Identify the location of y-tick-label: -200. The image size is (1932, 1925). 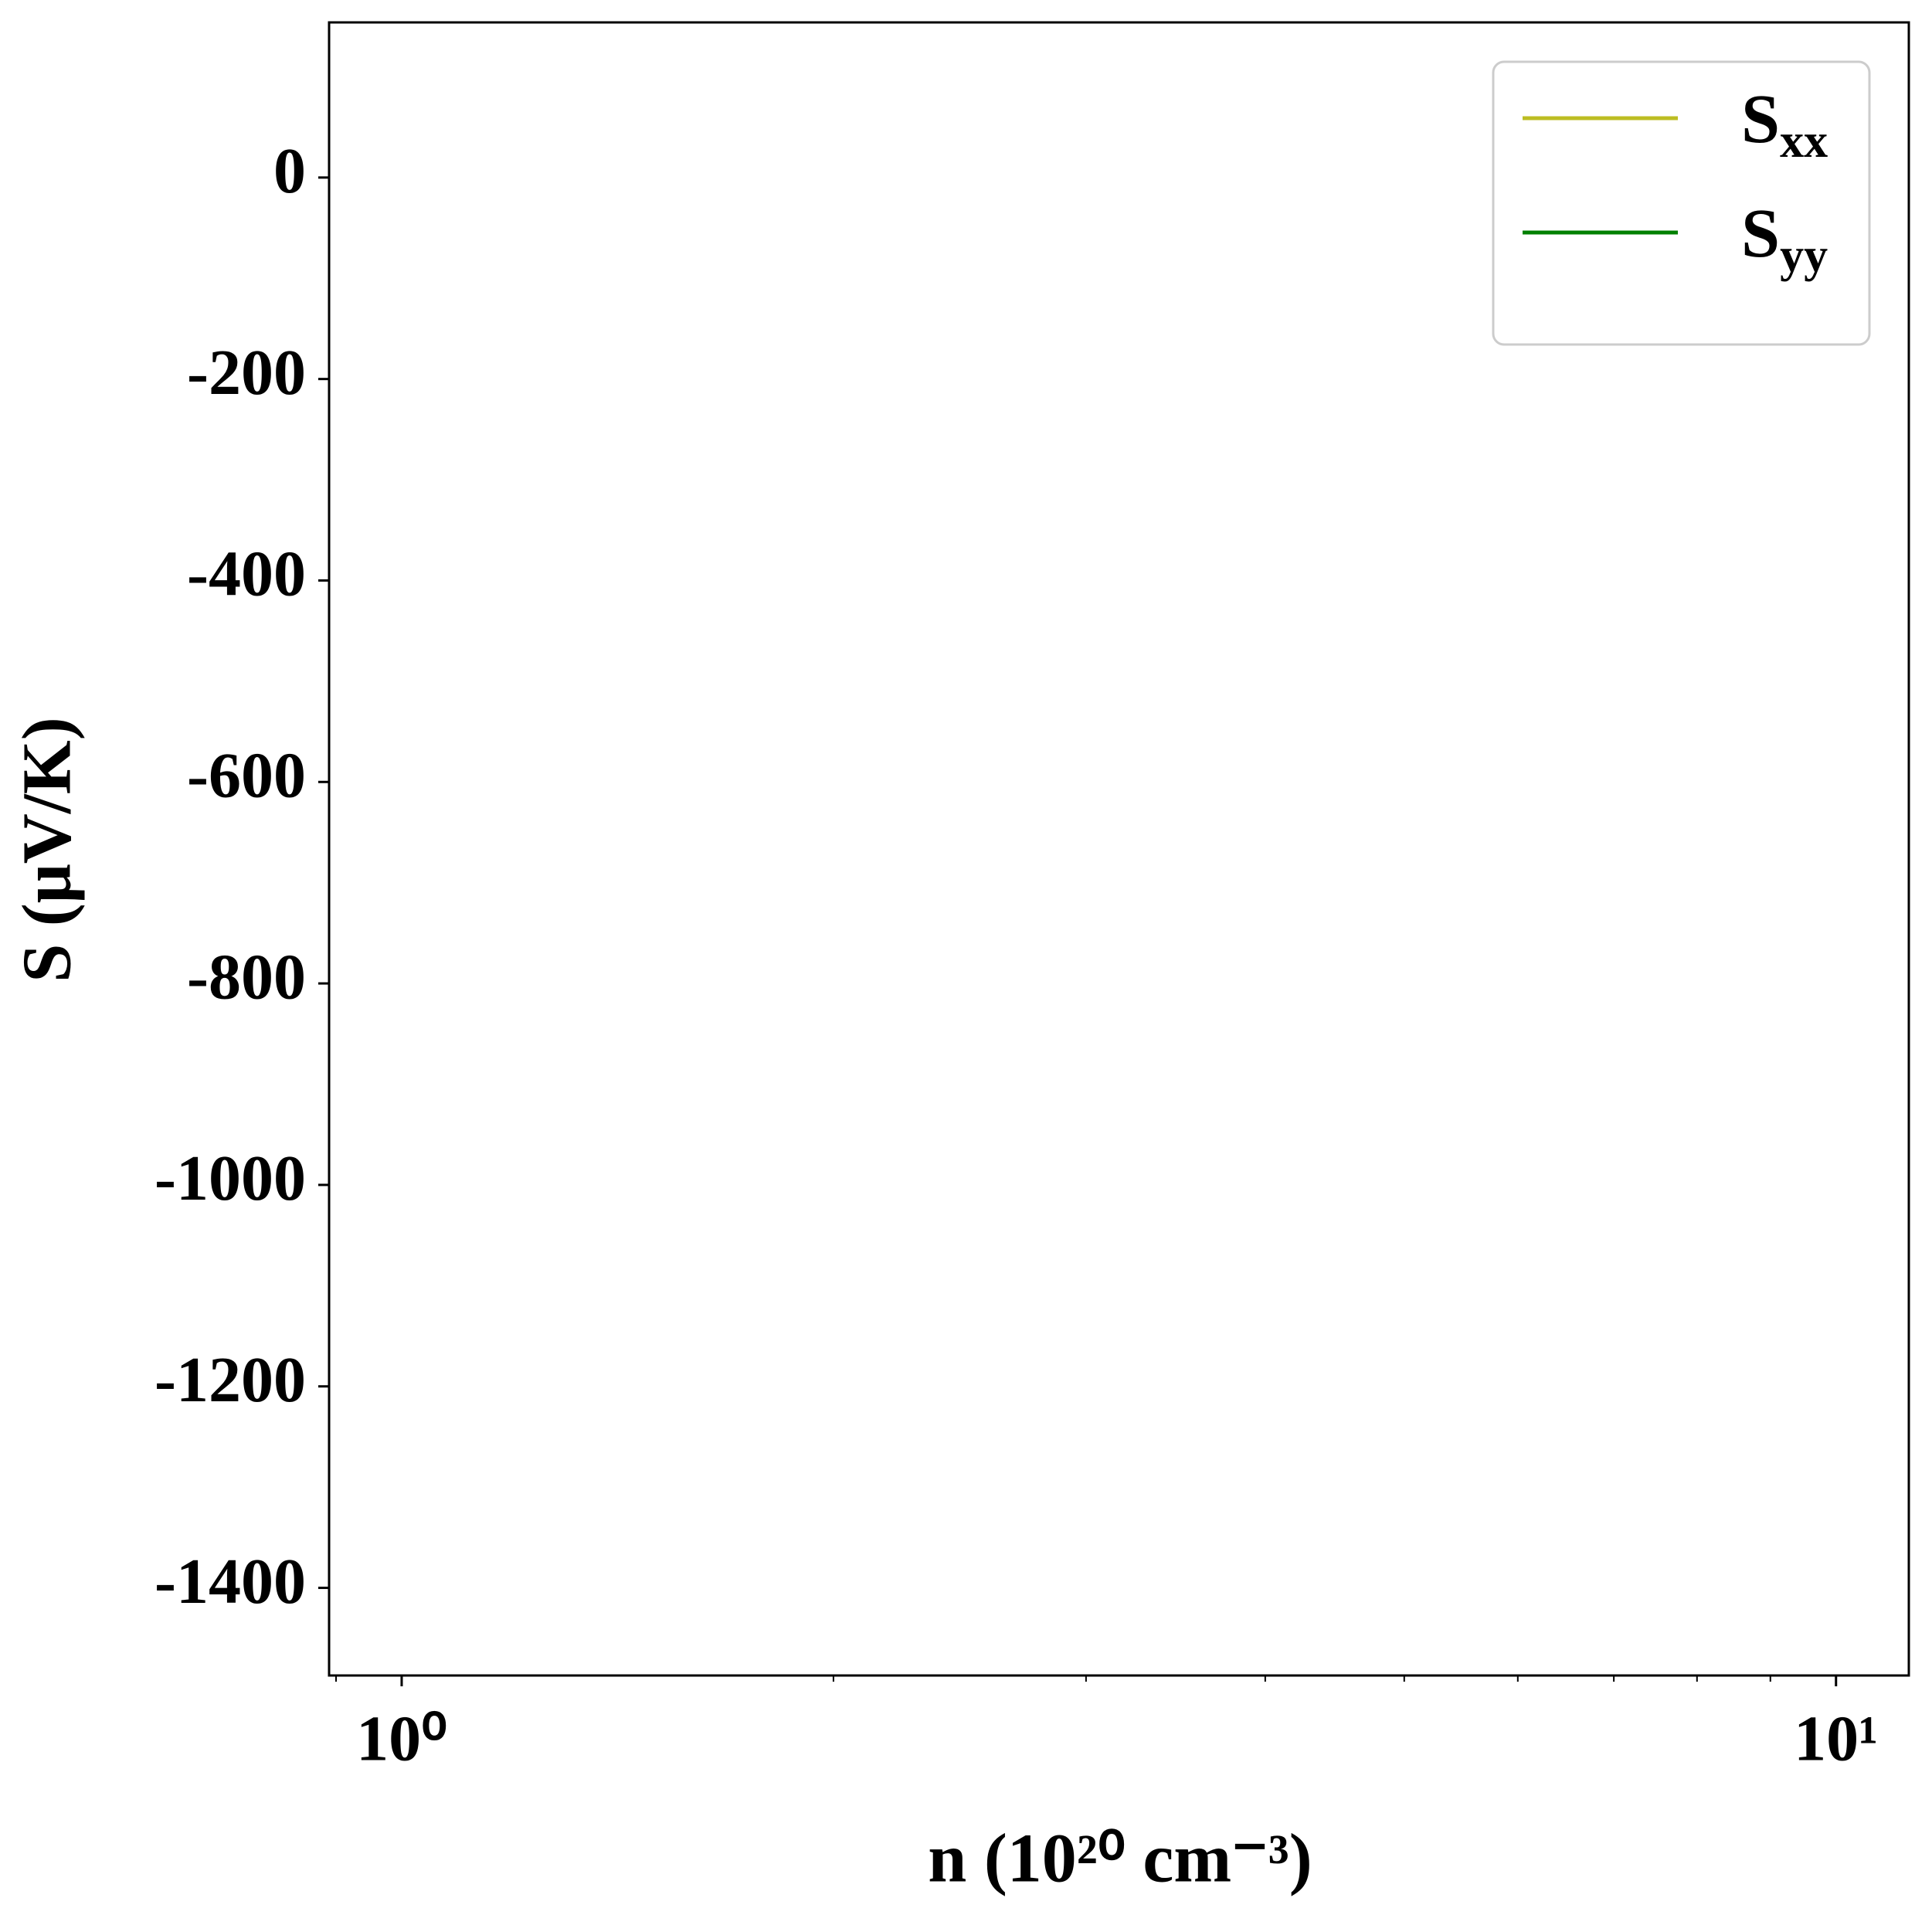
(247, 373).